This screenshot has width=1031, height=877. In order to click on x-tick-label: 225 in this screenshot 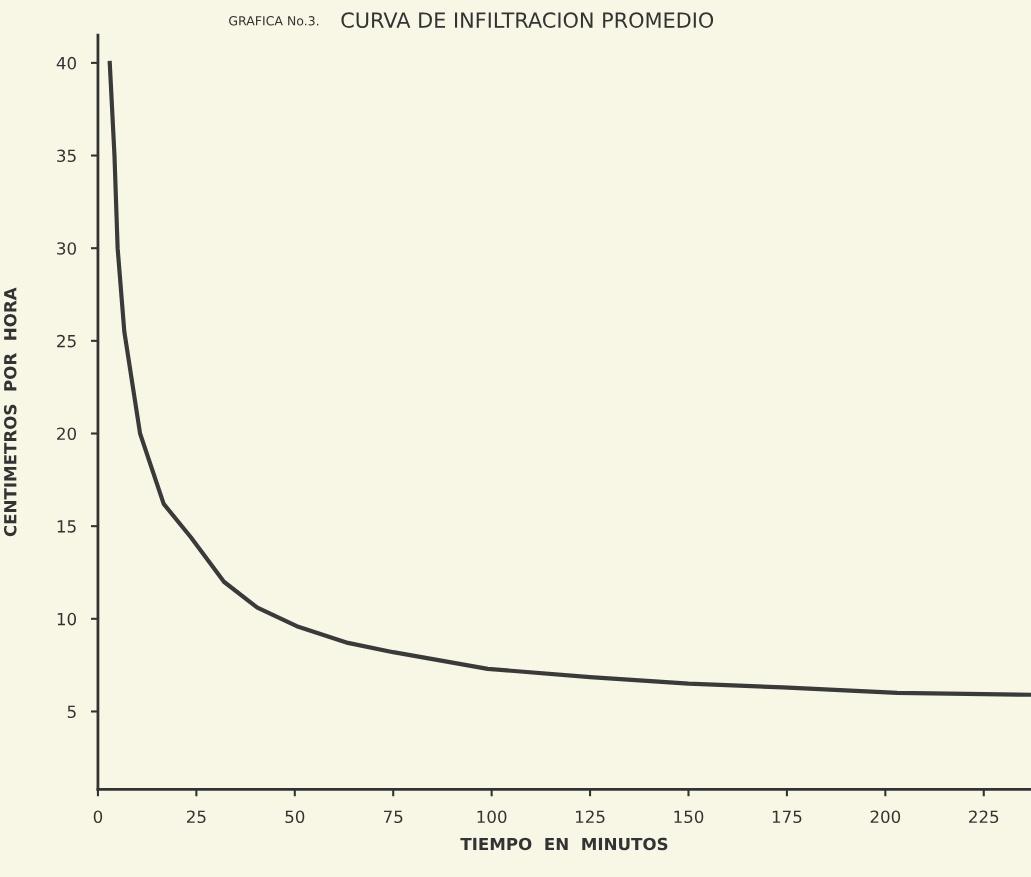, I will do `click(984, 817)`.